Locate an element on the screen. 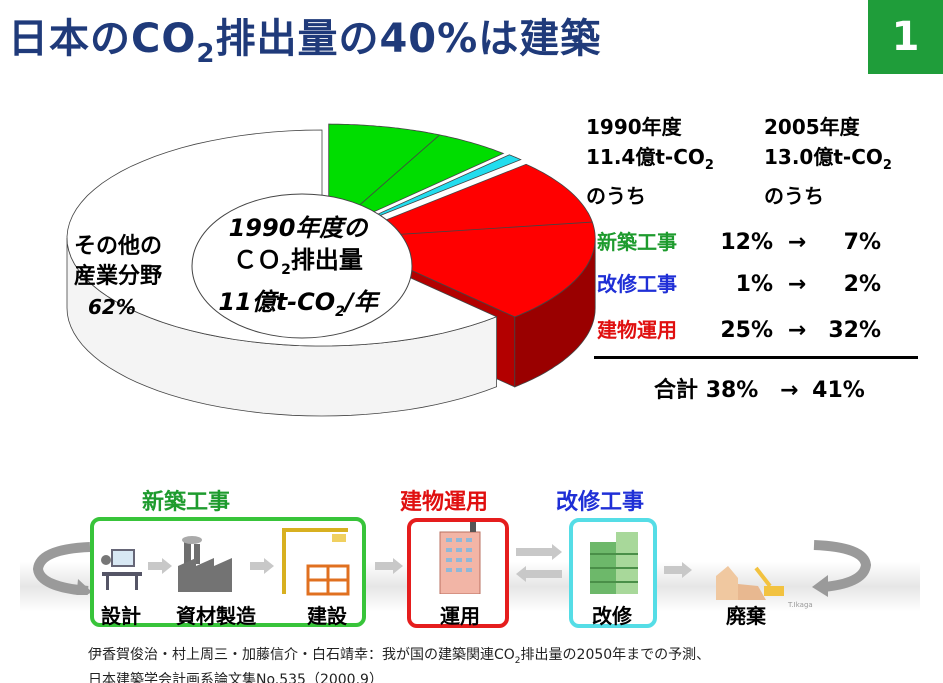 The height and width of the screenshot is (683, 943). row-label: 改修工事 is located at coordinates (637, 284).